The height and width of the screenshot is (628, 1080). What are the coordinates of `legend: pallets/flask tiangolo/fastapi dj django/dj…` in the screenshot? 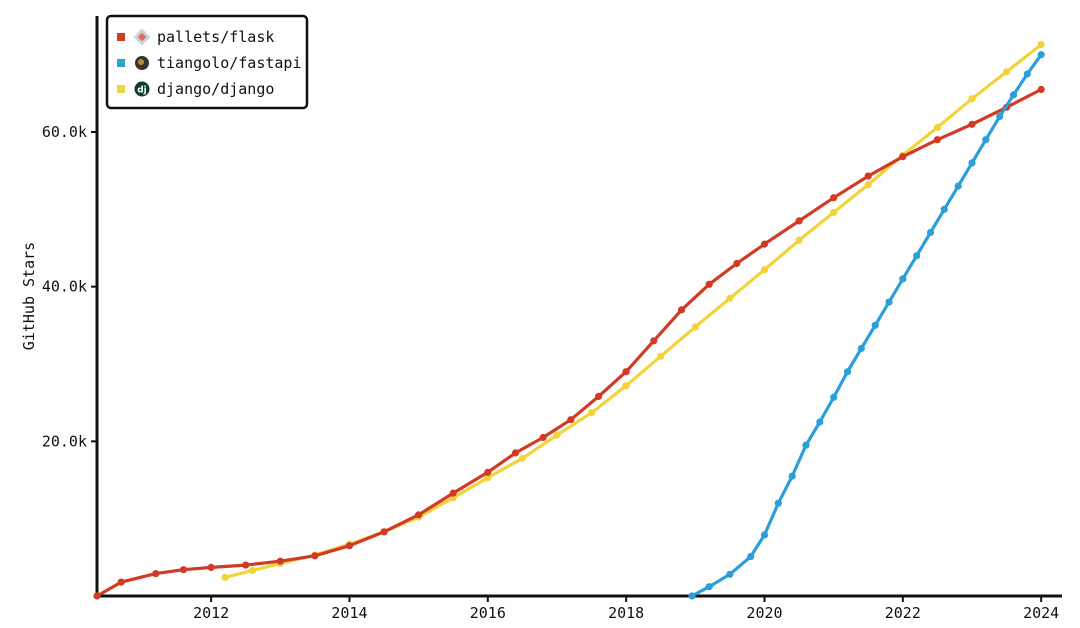 It's located at (207, 62).